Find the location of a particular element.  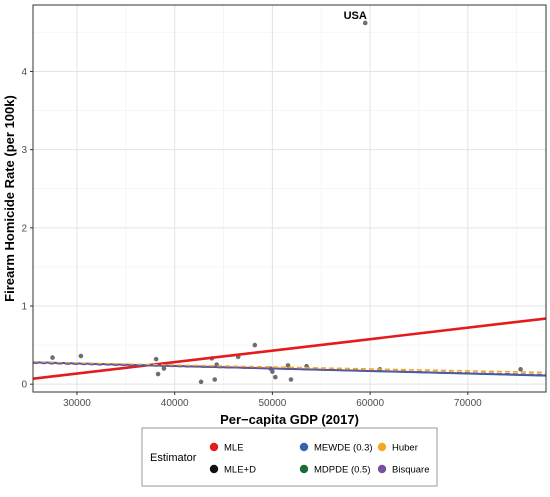

x-axis-title: Per−capita GDP (2017) is located at coordinates (289, 419).